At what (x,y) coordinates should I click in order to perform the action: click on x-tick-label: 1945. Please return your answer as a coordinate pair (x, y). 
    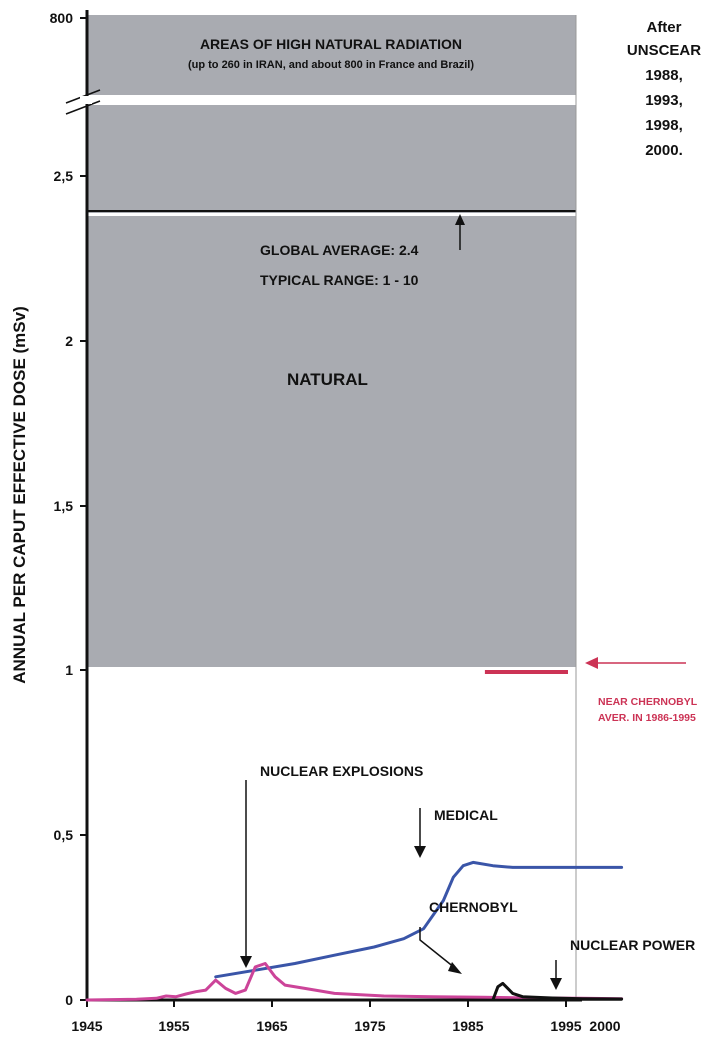
    Looking at the image, I should click on (86, 1026).